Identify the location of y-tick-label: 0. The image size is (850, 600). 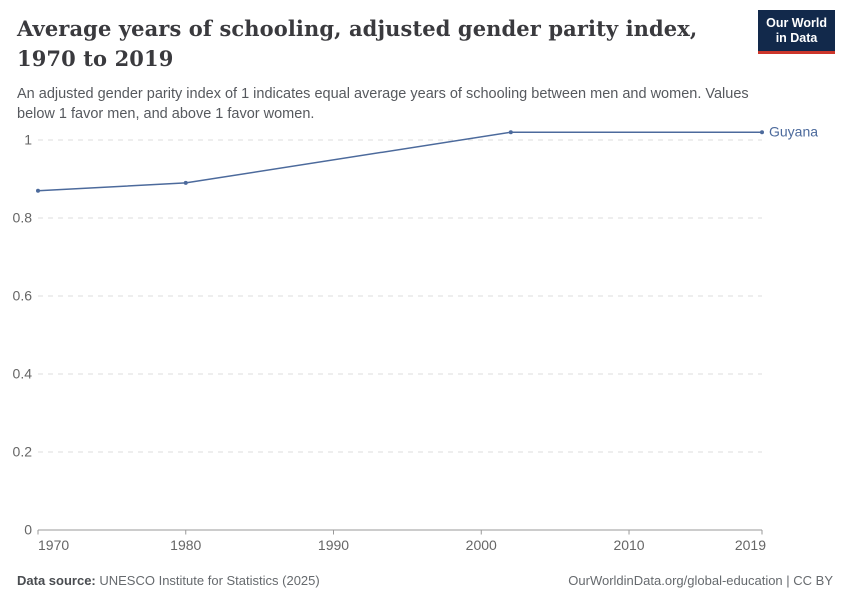
(28, 530).